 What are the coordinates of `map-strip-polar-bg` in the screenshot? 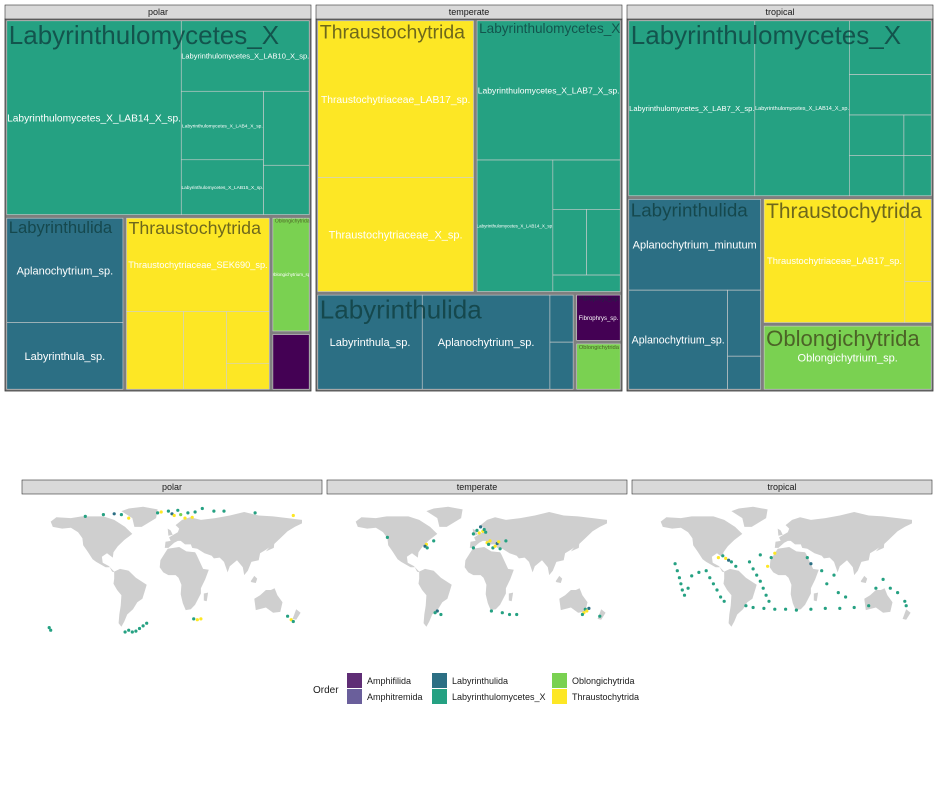 It's located at (172, 487).